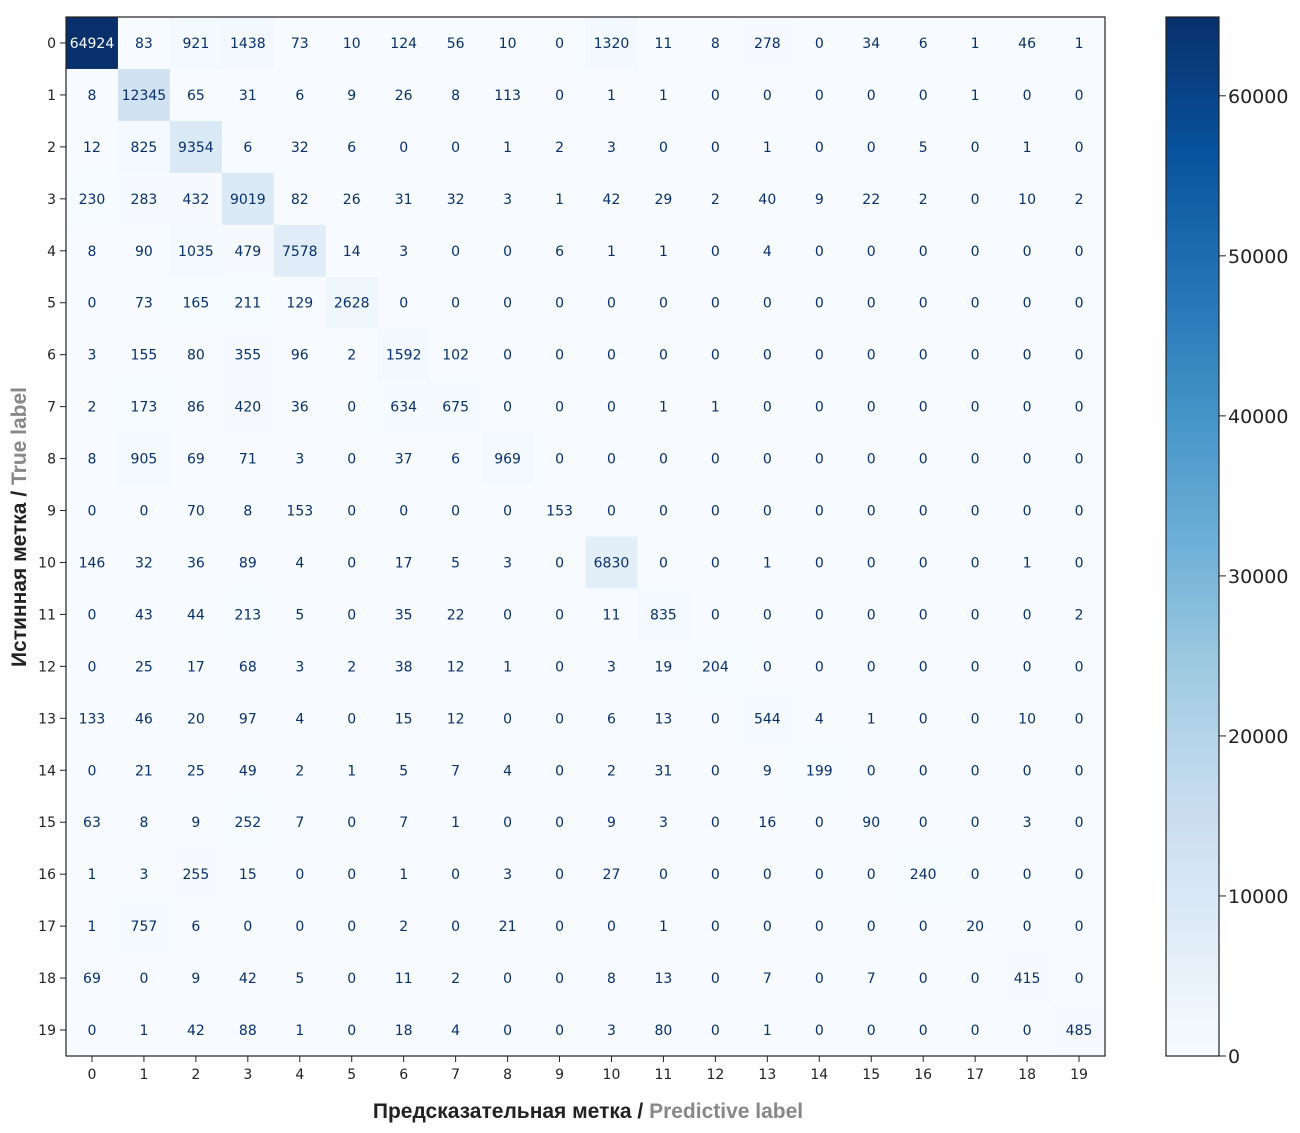 This screenshot has height=1133, width=1300. I want to click on cell-value: 21, so click(144, 771).